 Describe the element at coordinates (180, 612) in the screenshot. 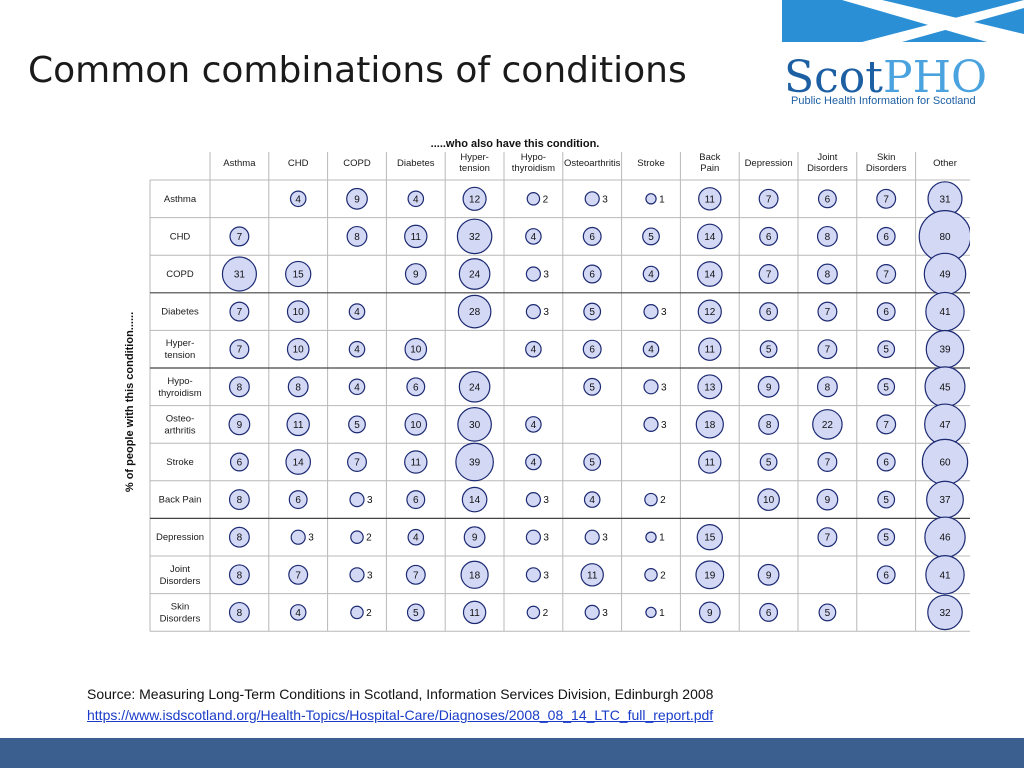

I see `row-header: Skin Disorders` at that location.